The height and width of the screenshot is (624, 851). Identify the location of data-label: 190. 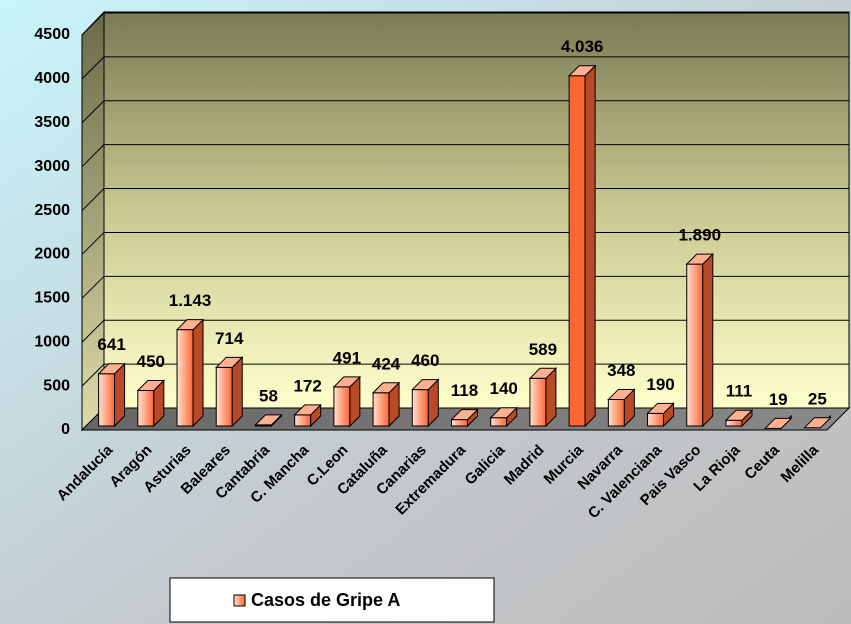
(660, 384).